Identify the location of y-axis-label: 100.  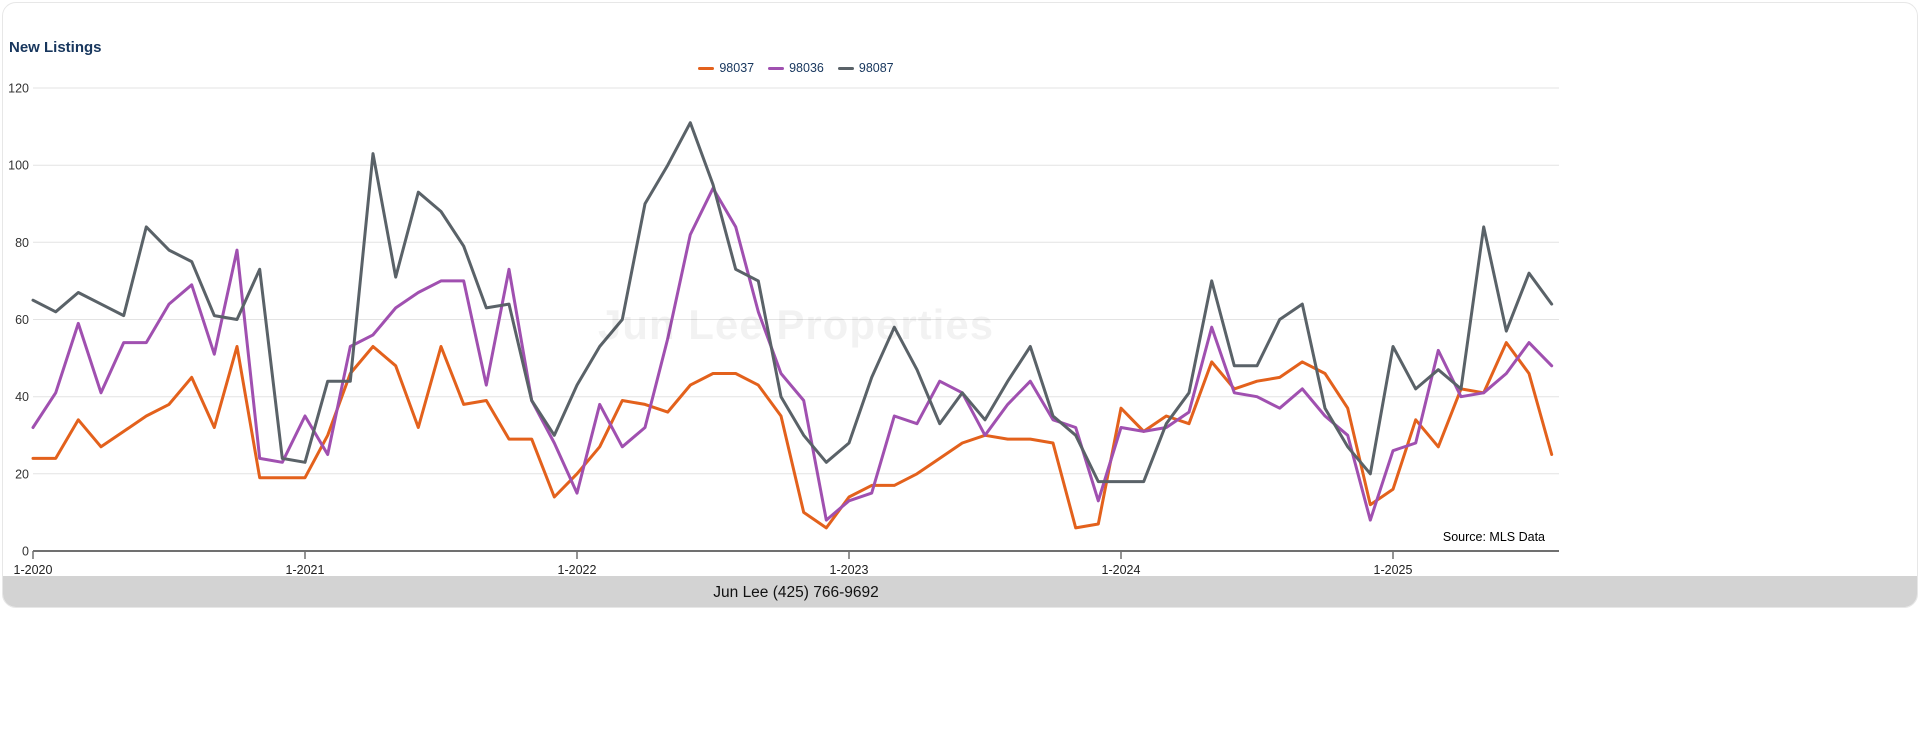
(18, 166).